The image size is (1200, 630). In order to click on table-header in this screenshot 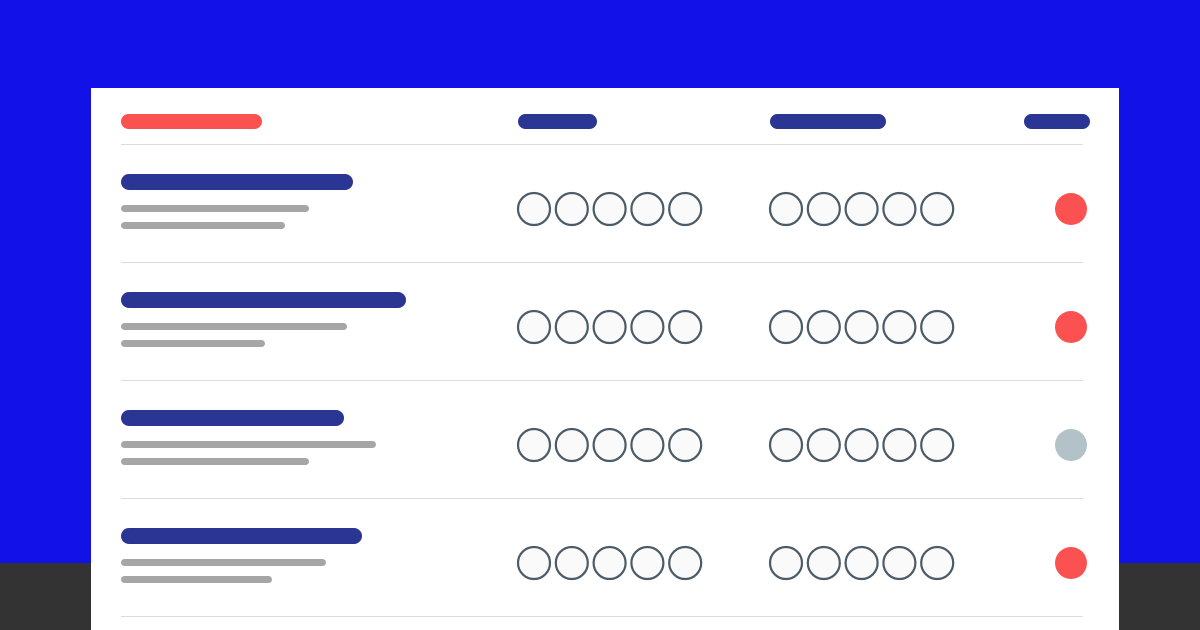, I will do `click(605, 129)`.